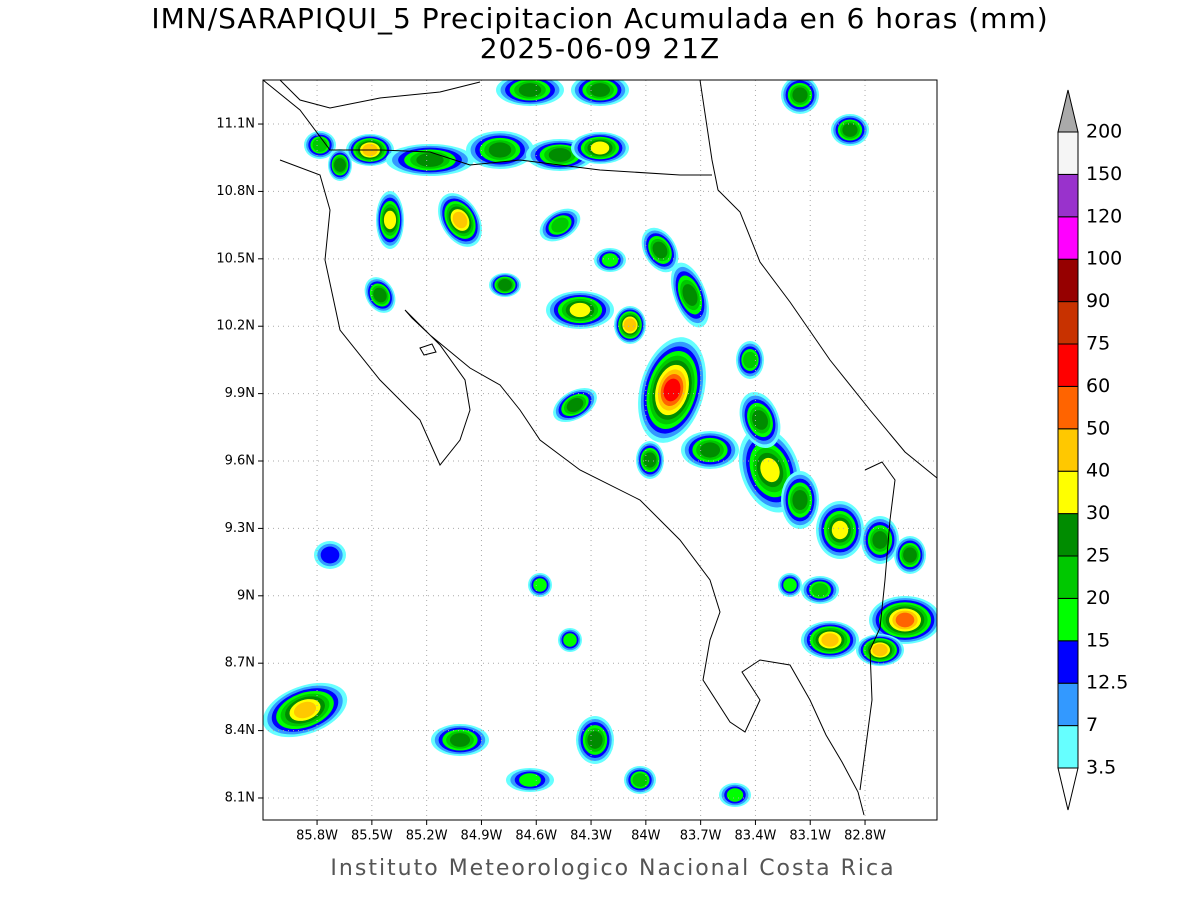  What do you see at coordinates (317, 836) in the screenshot?
I see `lon-tick-label: 85.8W` at bounding box center [317, 836].